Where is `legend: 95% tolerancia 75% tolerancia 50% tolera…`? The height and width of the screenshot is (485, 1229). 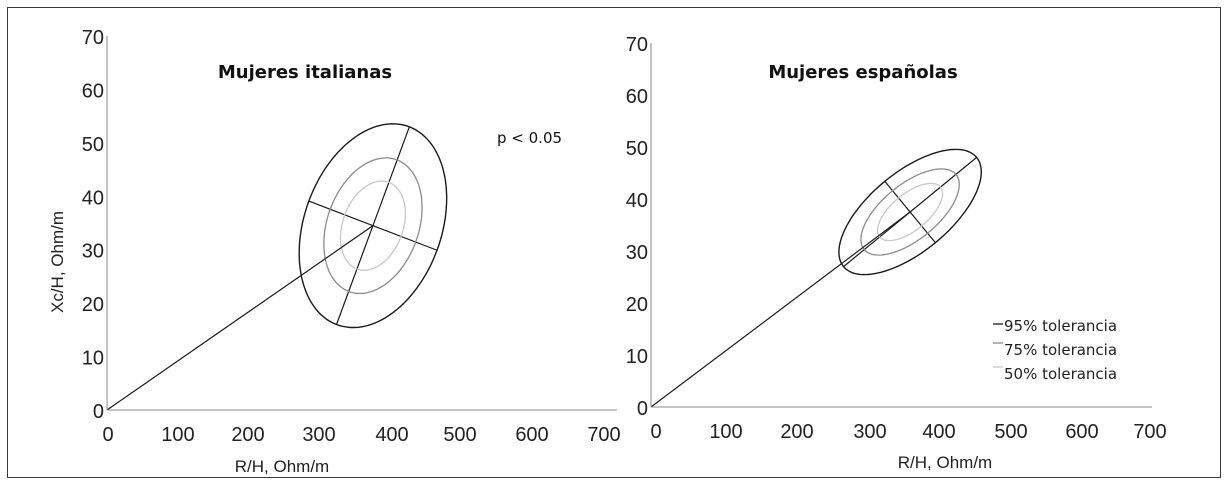
legend: 95% tolerancia 75% tolerancia 50% tolera… is located at coordinates (1055, 350).